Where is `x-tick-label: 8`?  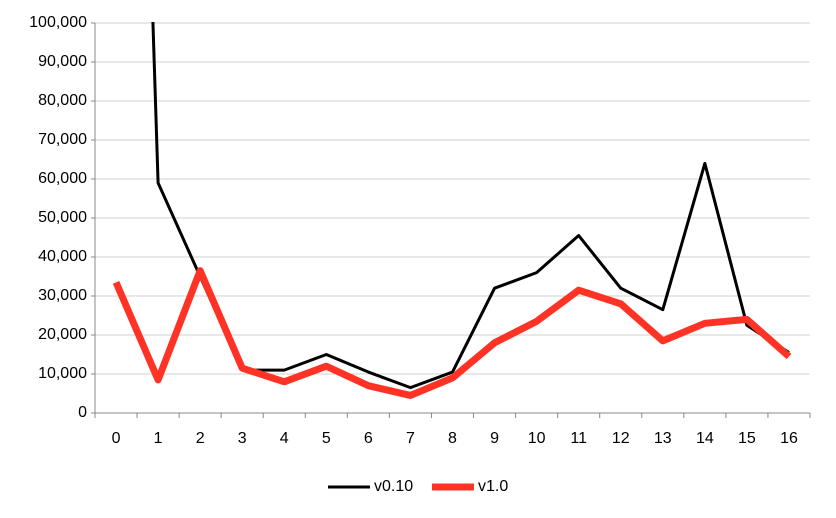
x-tick-label: 8 is located at coordinates (452, 438).